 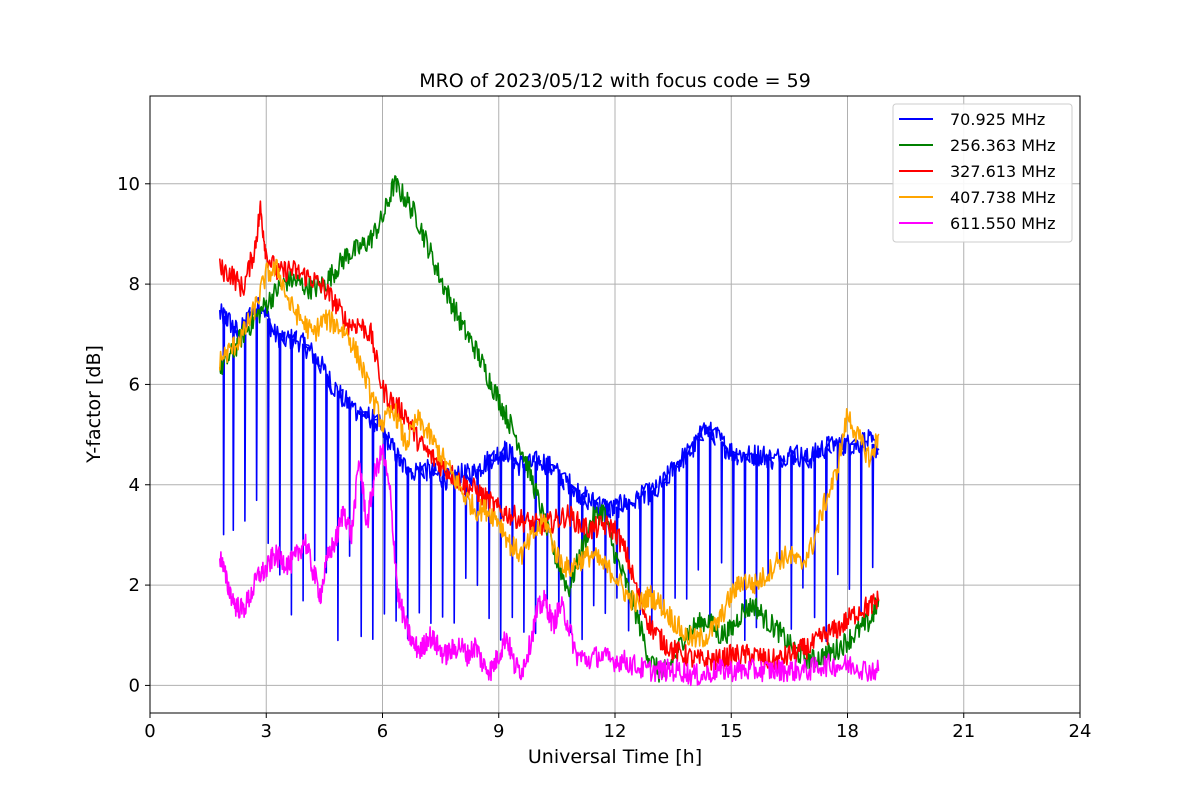 I want to click on y-tick-label: 4, so click(x=134, y=485).